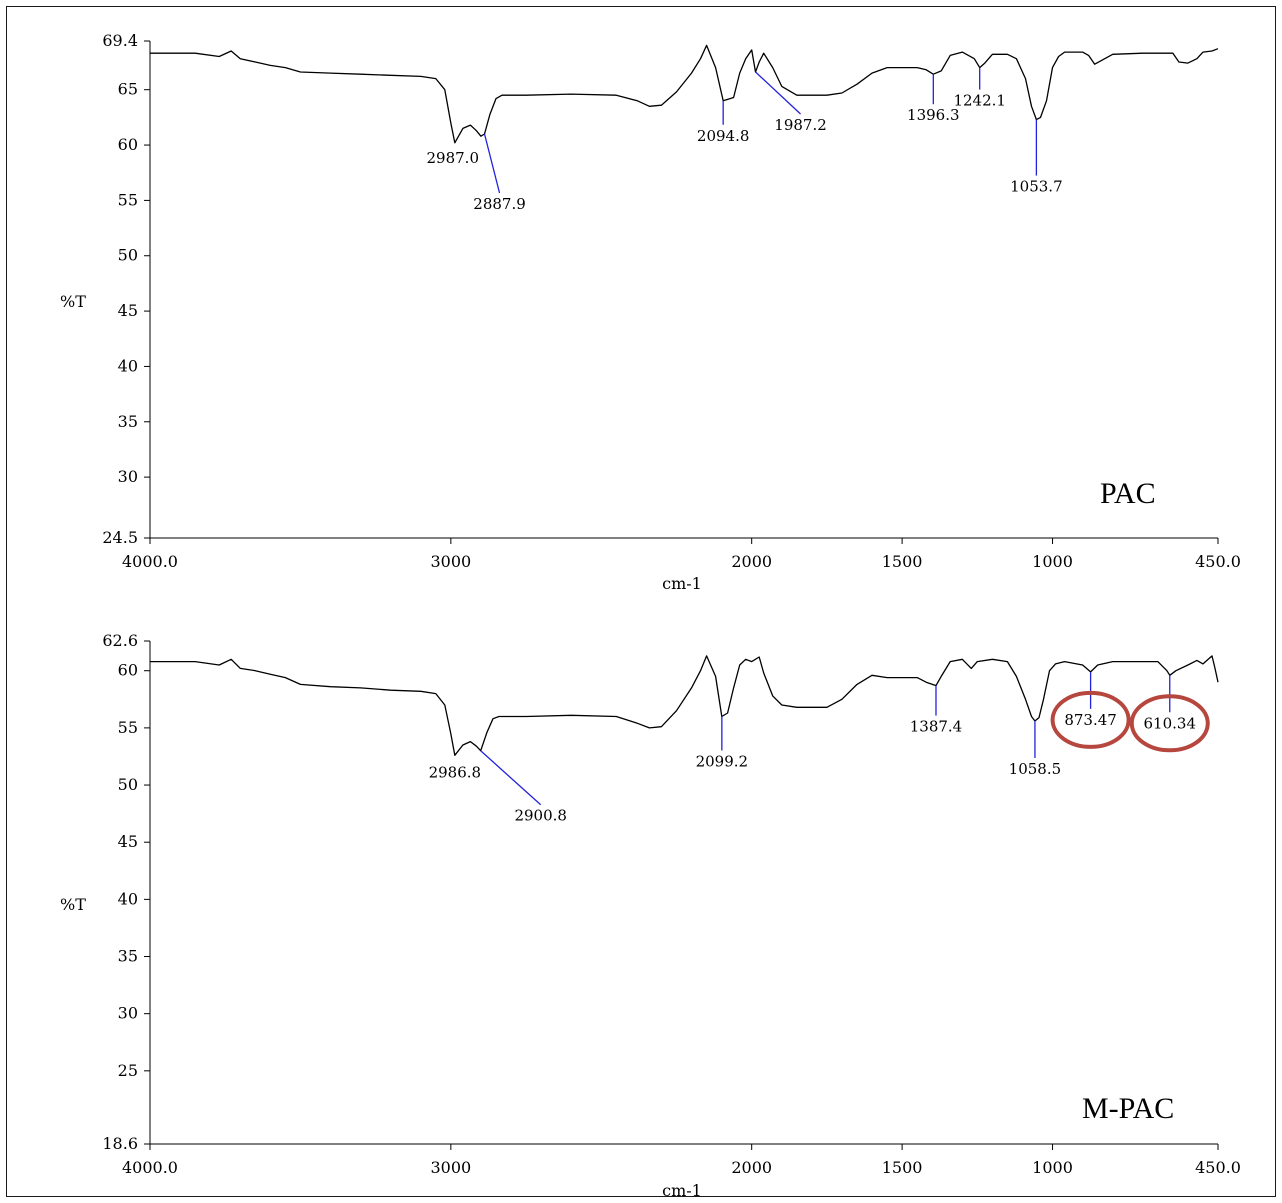 The width and height of the screenshot is (1282, 1203). I want to click on peak-label: 1058.5, so click(1035, 769).